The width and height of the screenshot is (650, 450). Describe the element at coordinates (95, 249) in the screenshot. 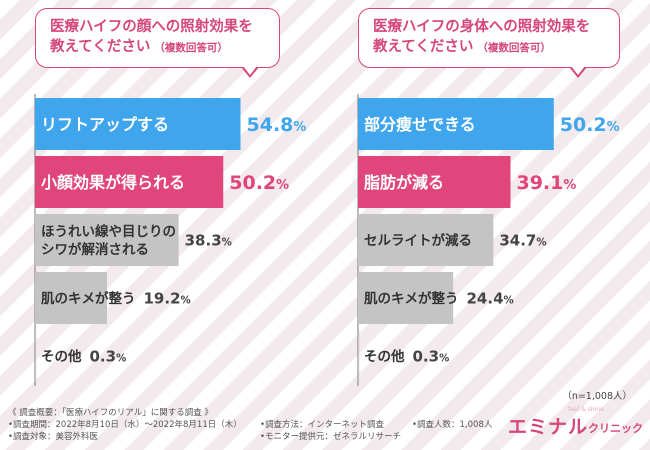

I see `bar-label-face-3: シワが解消される` at that location.